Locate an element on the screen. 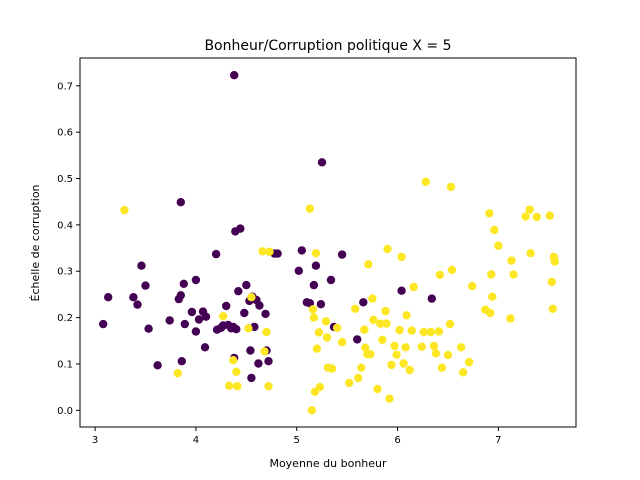 The width and height of the screenshot is (640, 480). y-tick-label: 0.2 is located at coordinates (65, 318).